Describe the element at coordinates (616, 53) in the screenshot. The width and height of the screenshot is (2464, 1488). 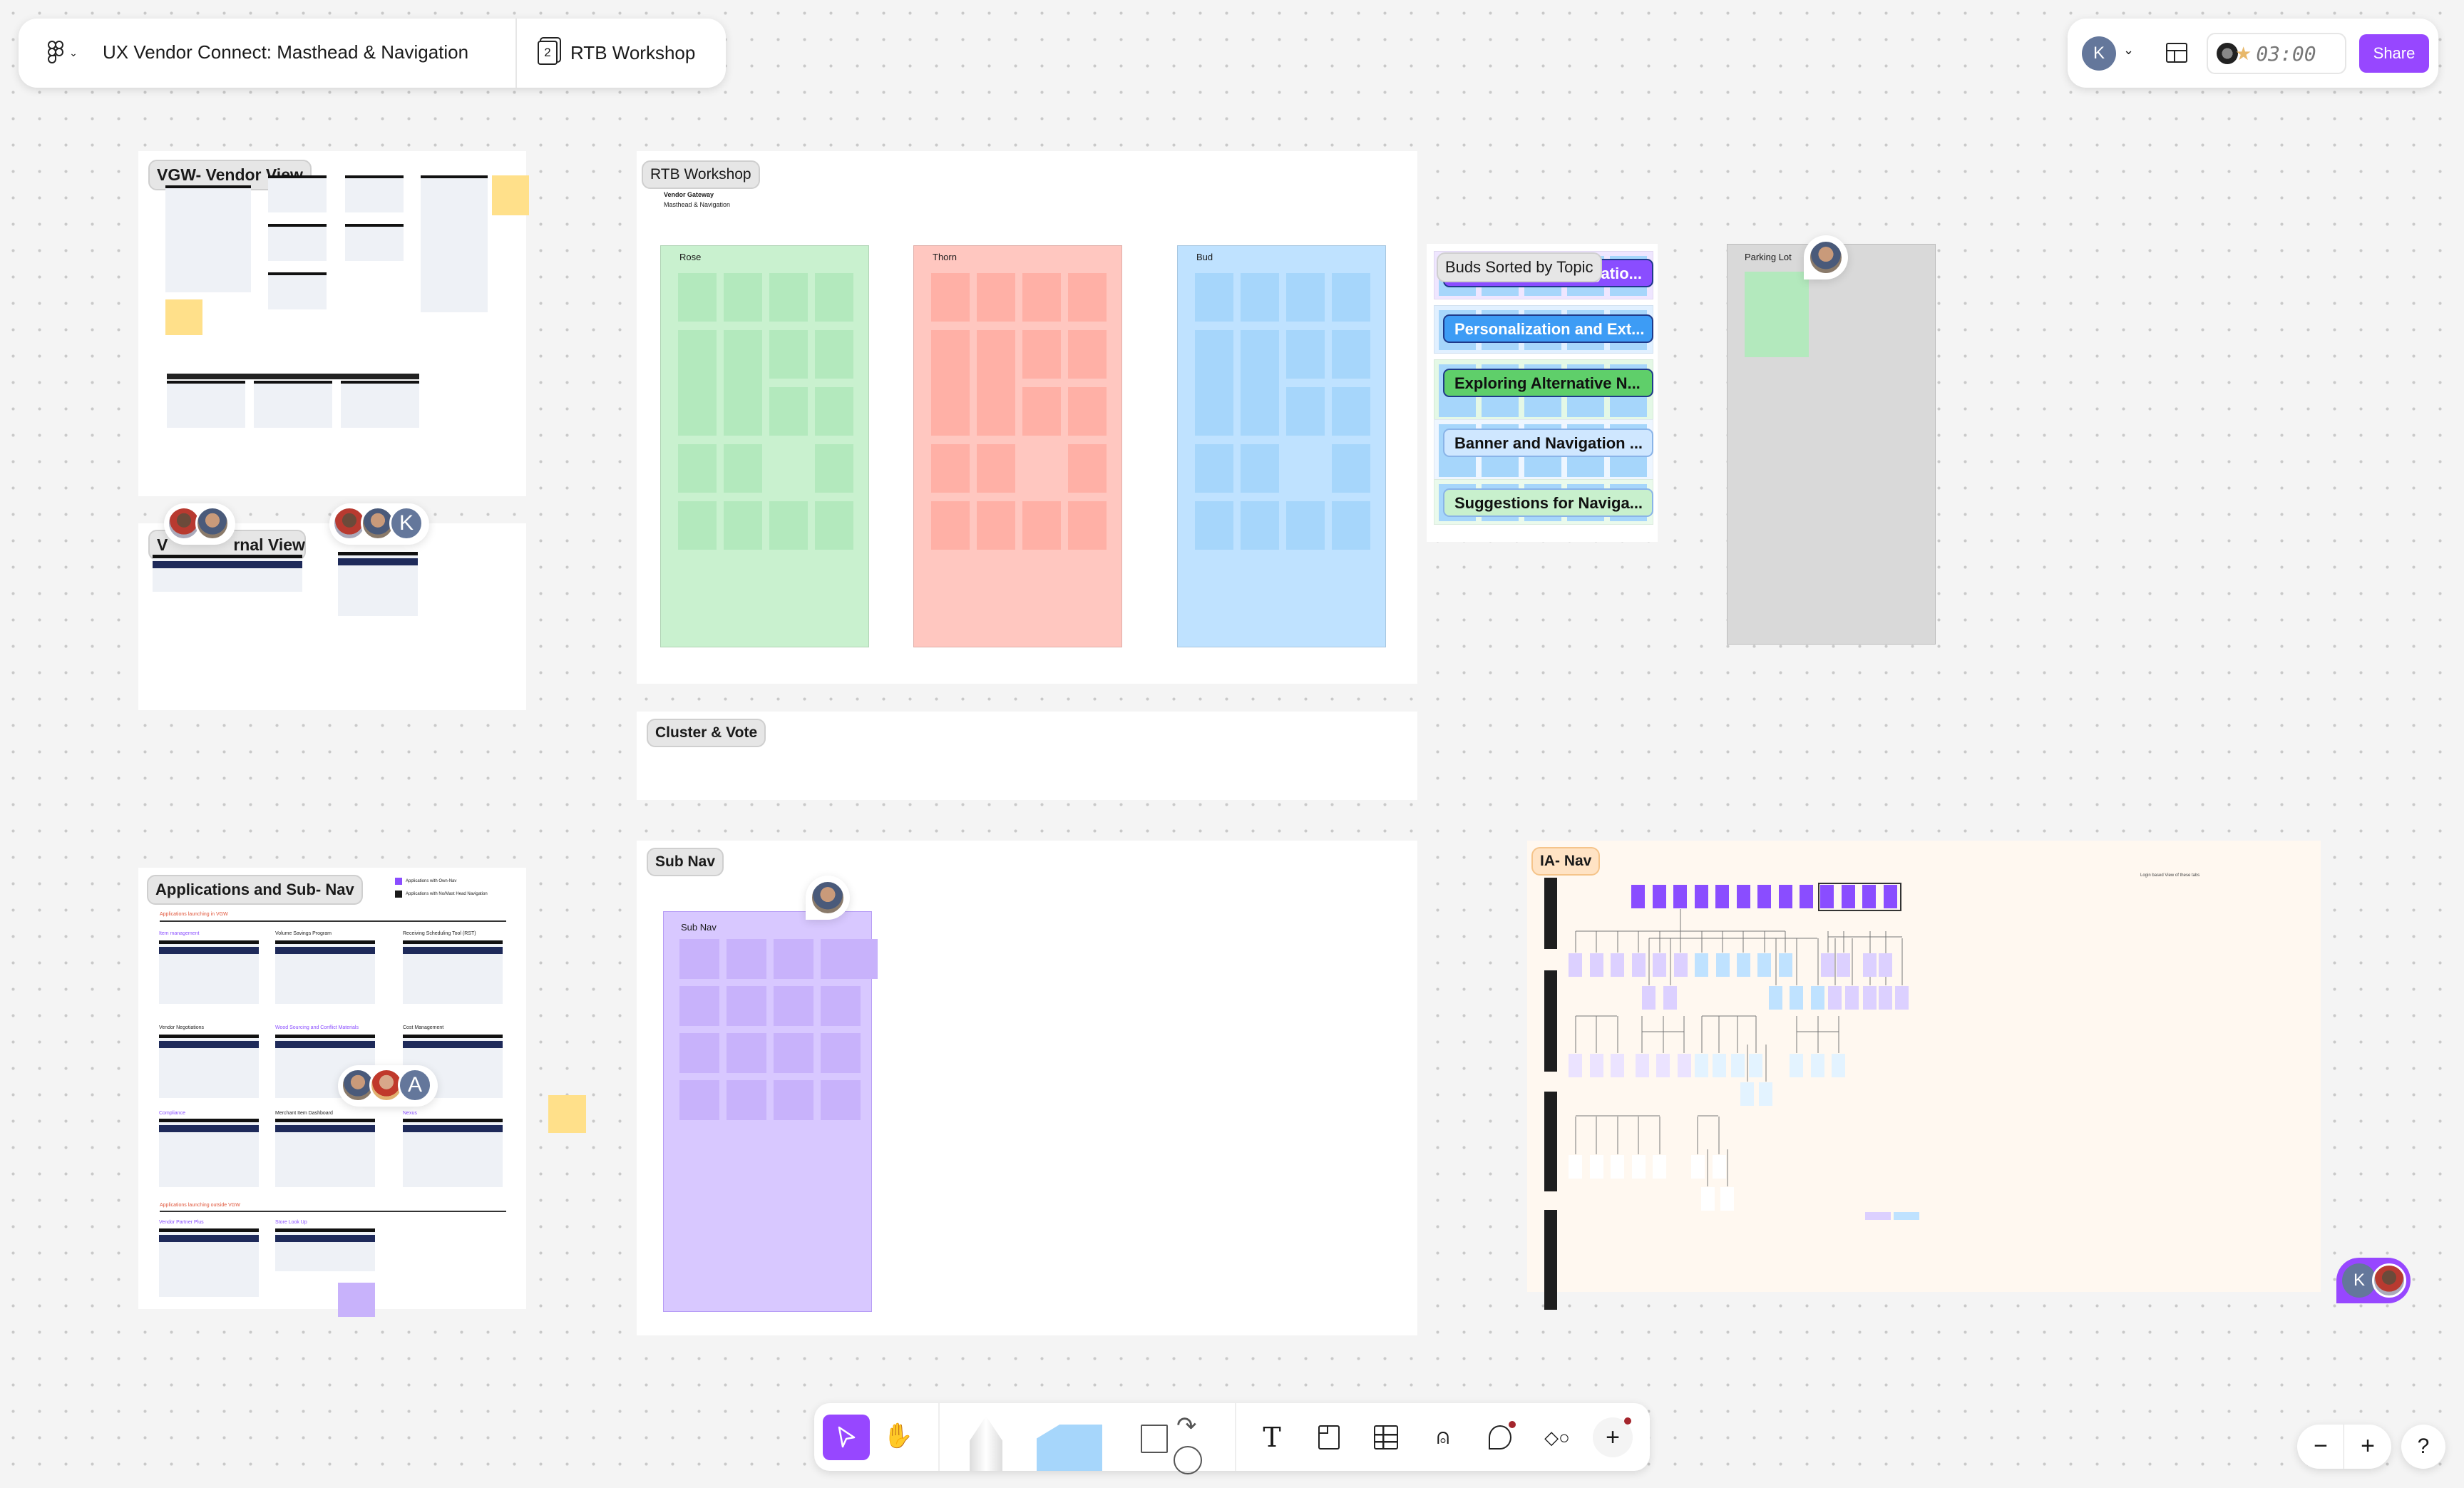
I see `page-switcher: 2 RTB Workshop` at that location.